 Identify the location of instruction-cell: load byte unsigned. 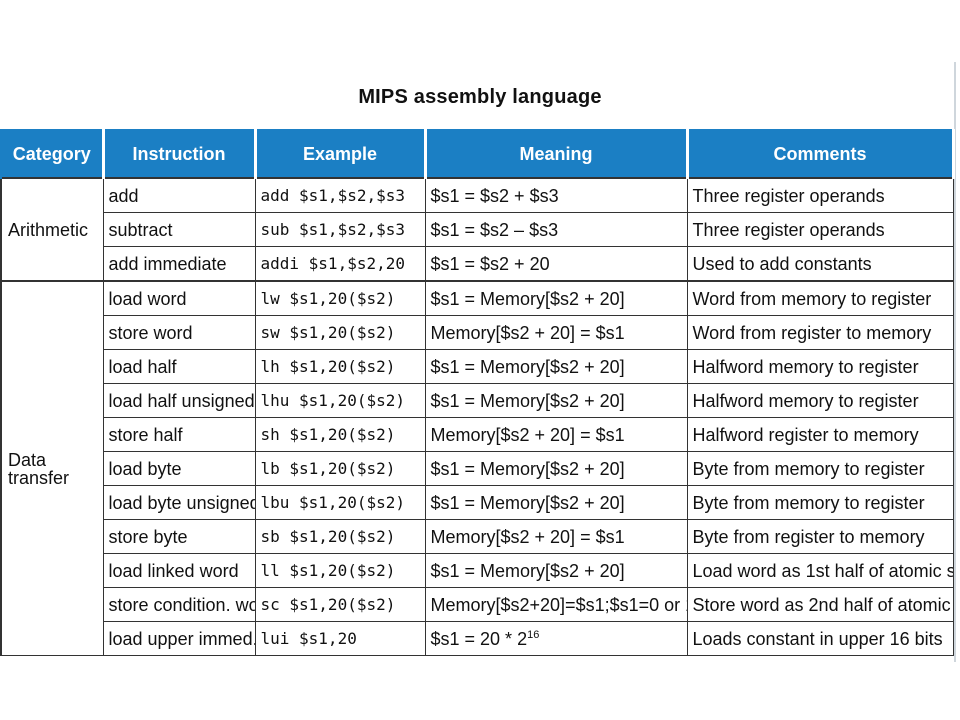
(179, 502).